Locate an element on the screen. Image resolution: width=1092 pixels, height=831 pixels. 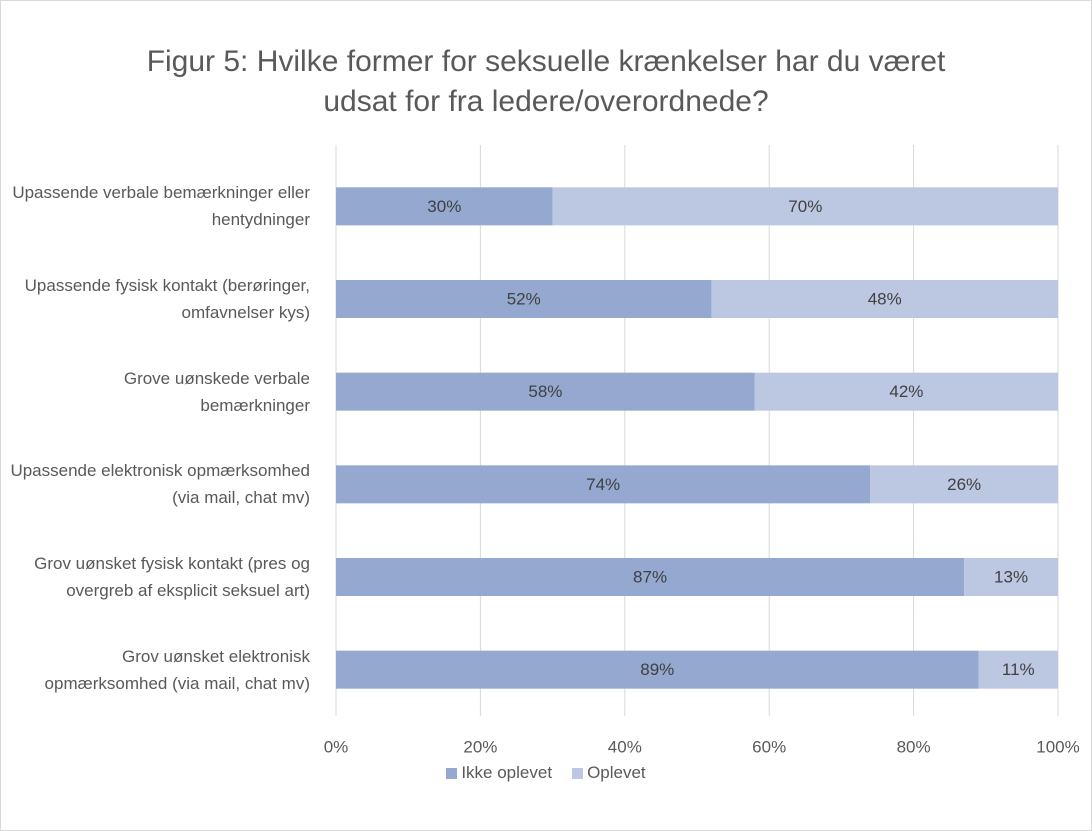
data-label: 11% is located at coordinates (1018, 669).